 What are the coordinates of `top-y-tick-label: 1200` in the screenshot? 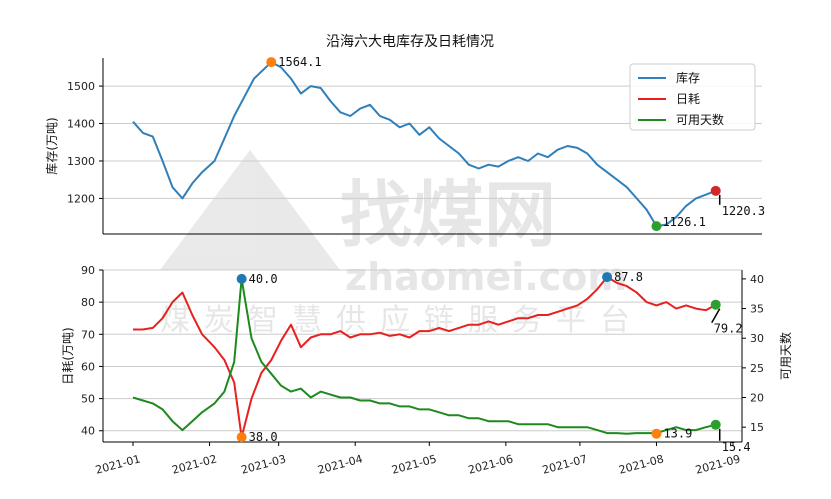 It's located at (81, 198).